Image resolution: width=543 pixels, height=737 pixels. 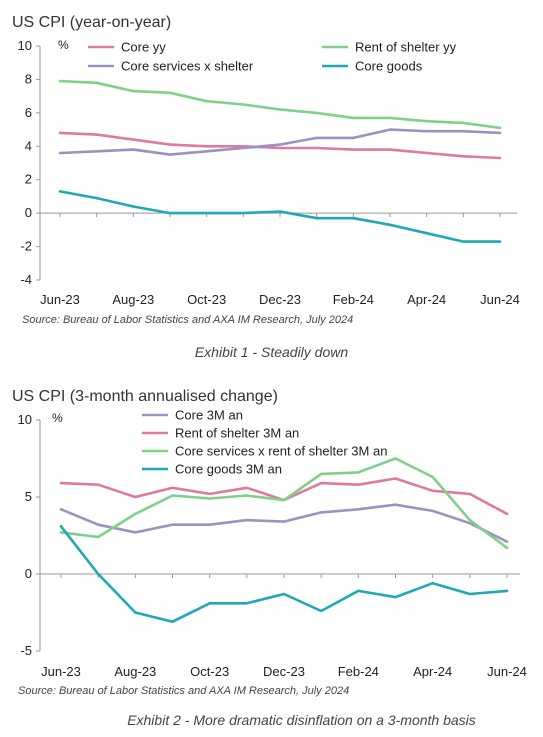 I want to click on chart-1-y-tick-label: 4, so click(x=28, y=145).